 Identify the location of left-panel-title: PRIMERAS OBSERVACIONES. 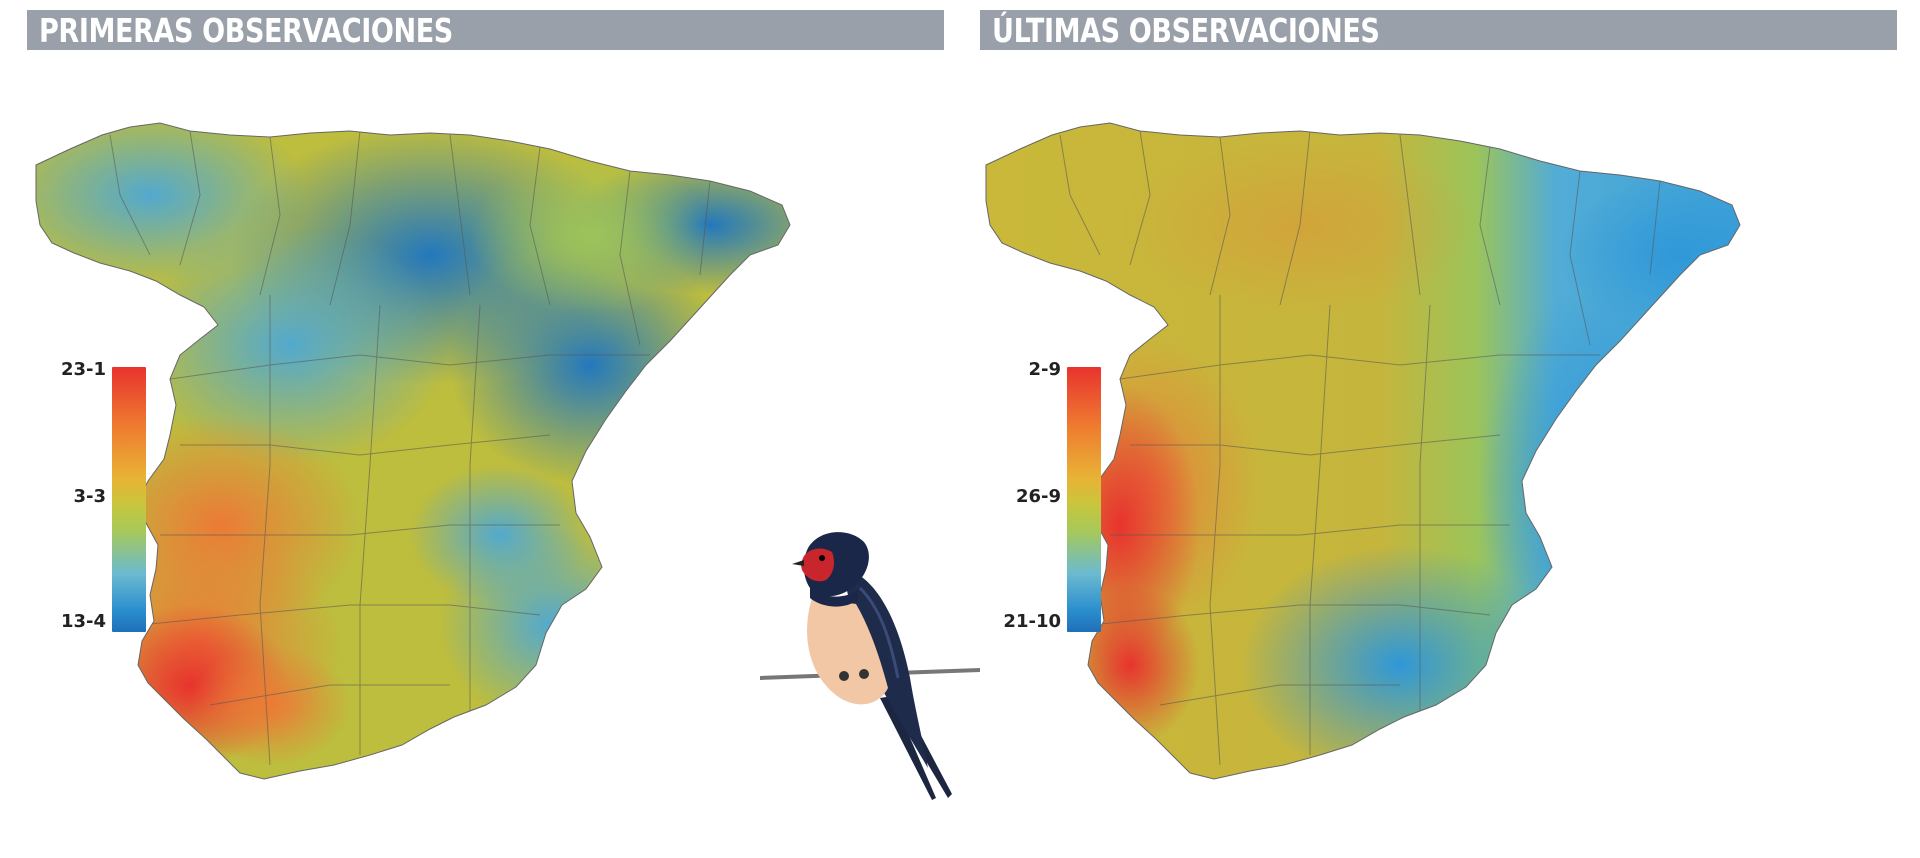
(485, 30).